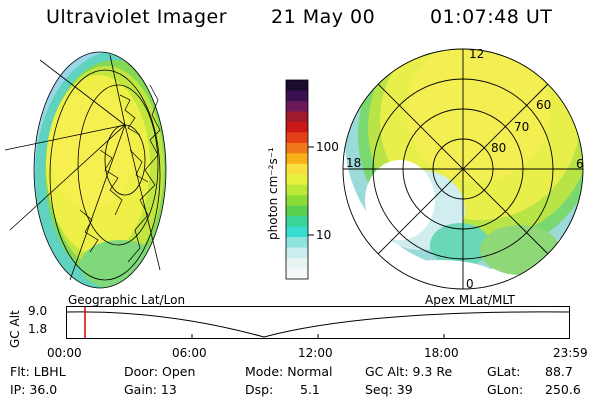  I want to click on colorbar, so click(299, 179).